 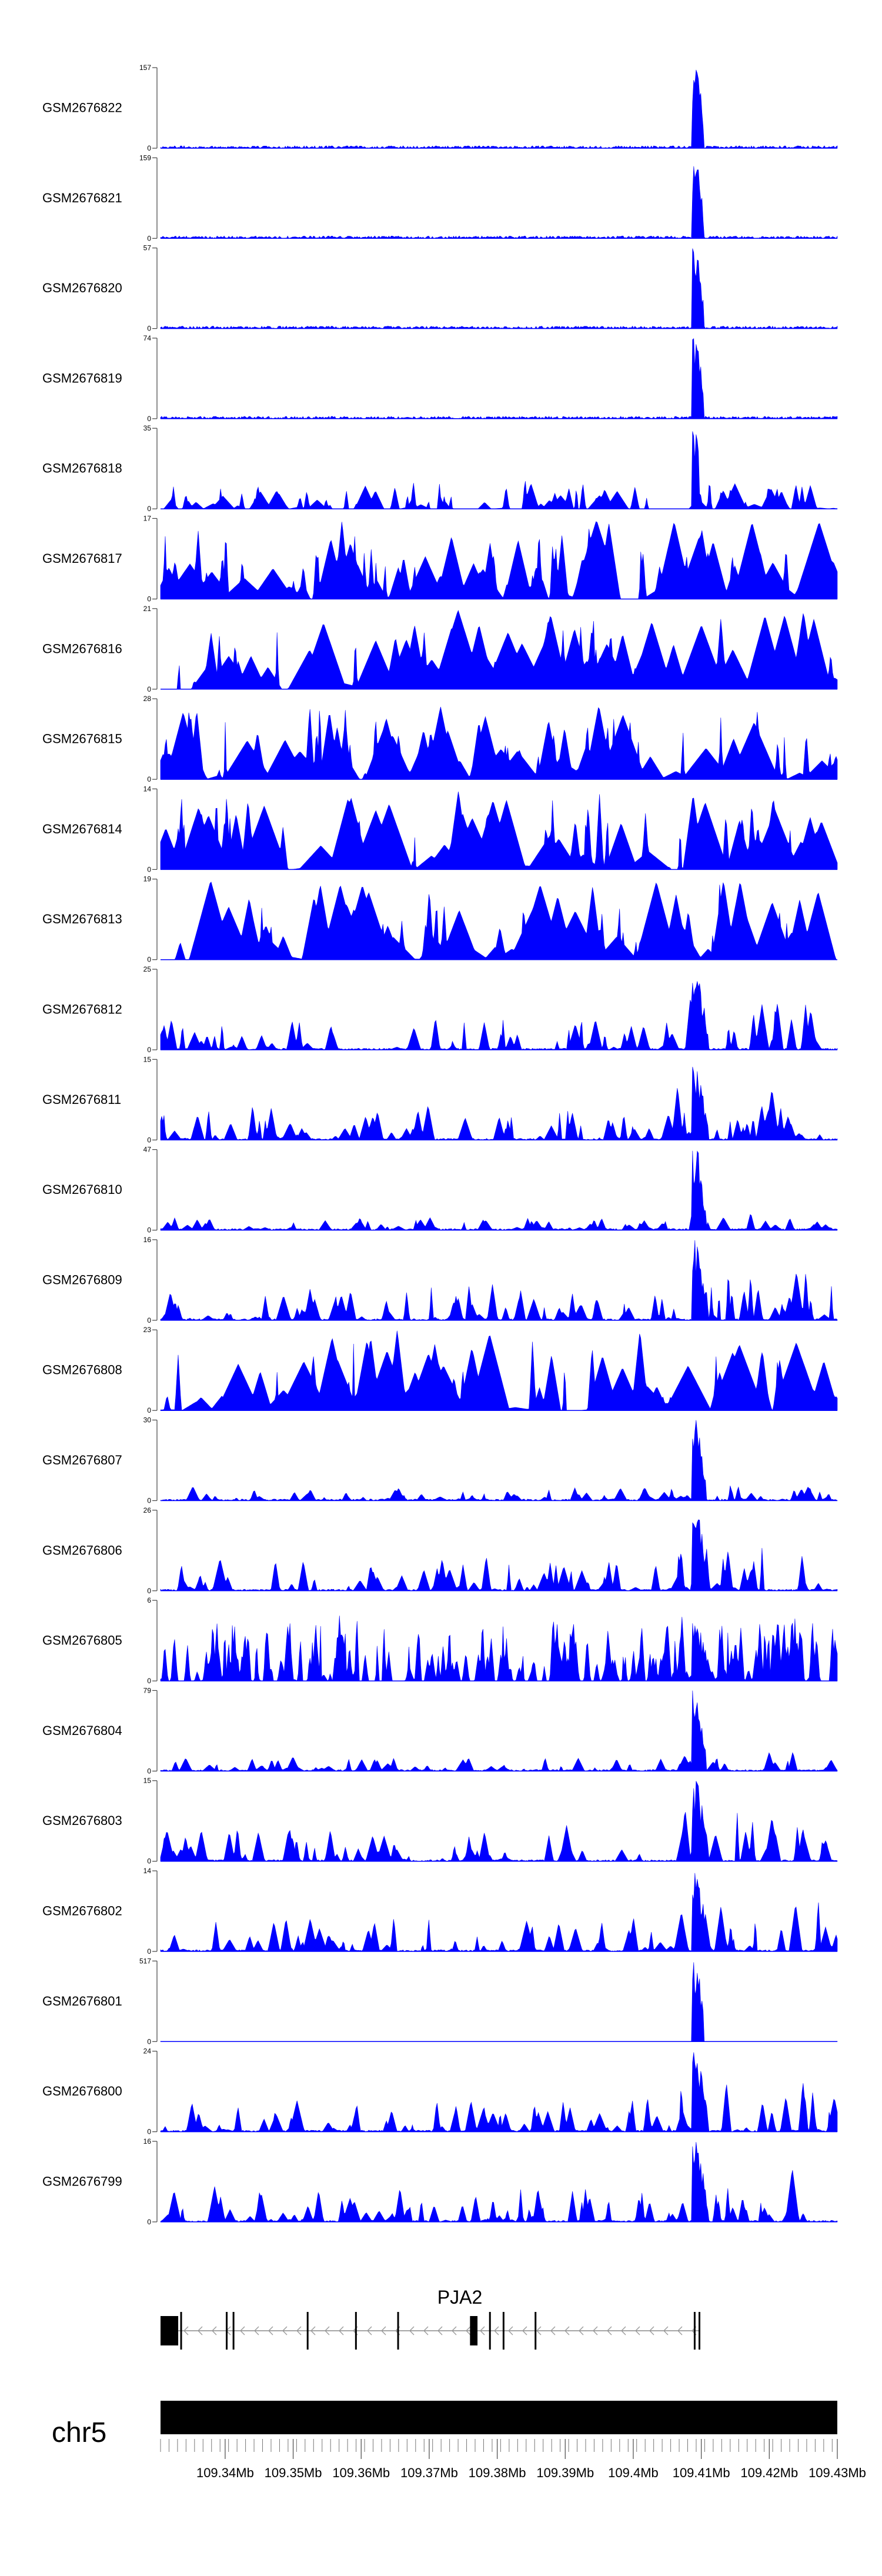 I want to click on x-tick-label: 109.37Mb, so click(x=429, y=2472).